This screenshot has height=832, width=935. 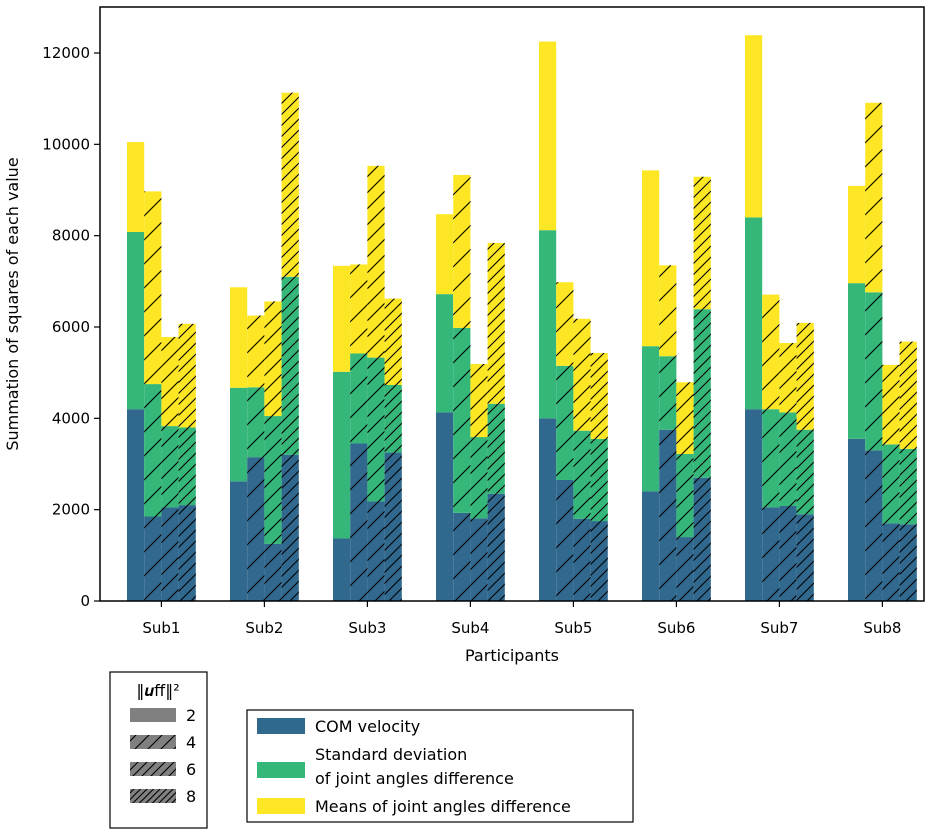 I want to click on hatch-legend-swatch-hatch, so click(x=153, y=769).